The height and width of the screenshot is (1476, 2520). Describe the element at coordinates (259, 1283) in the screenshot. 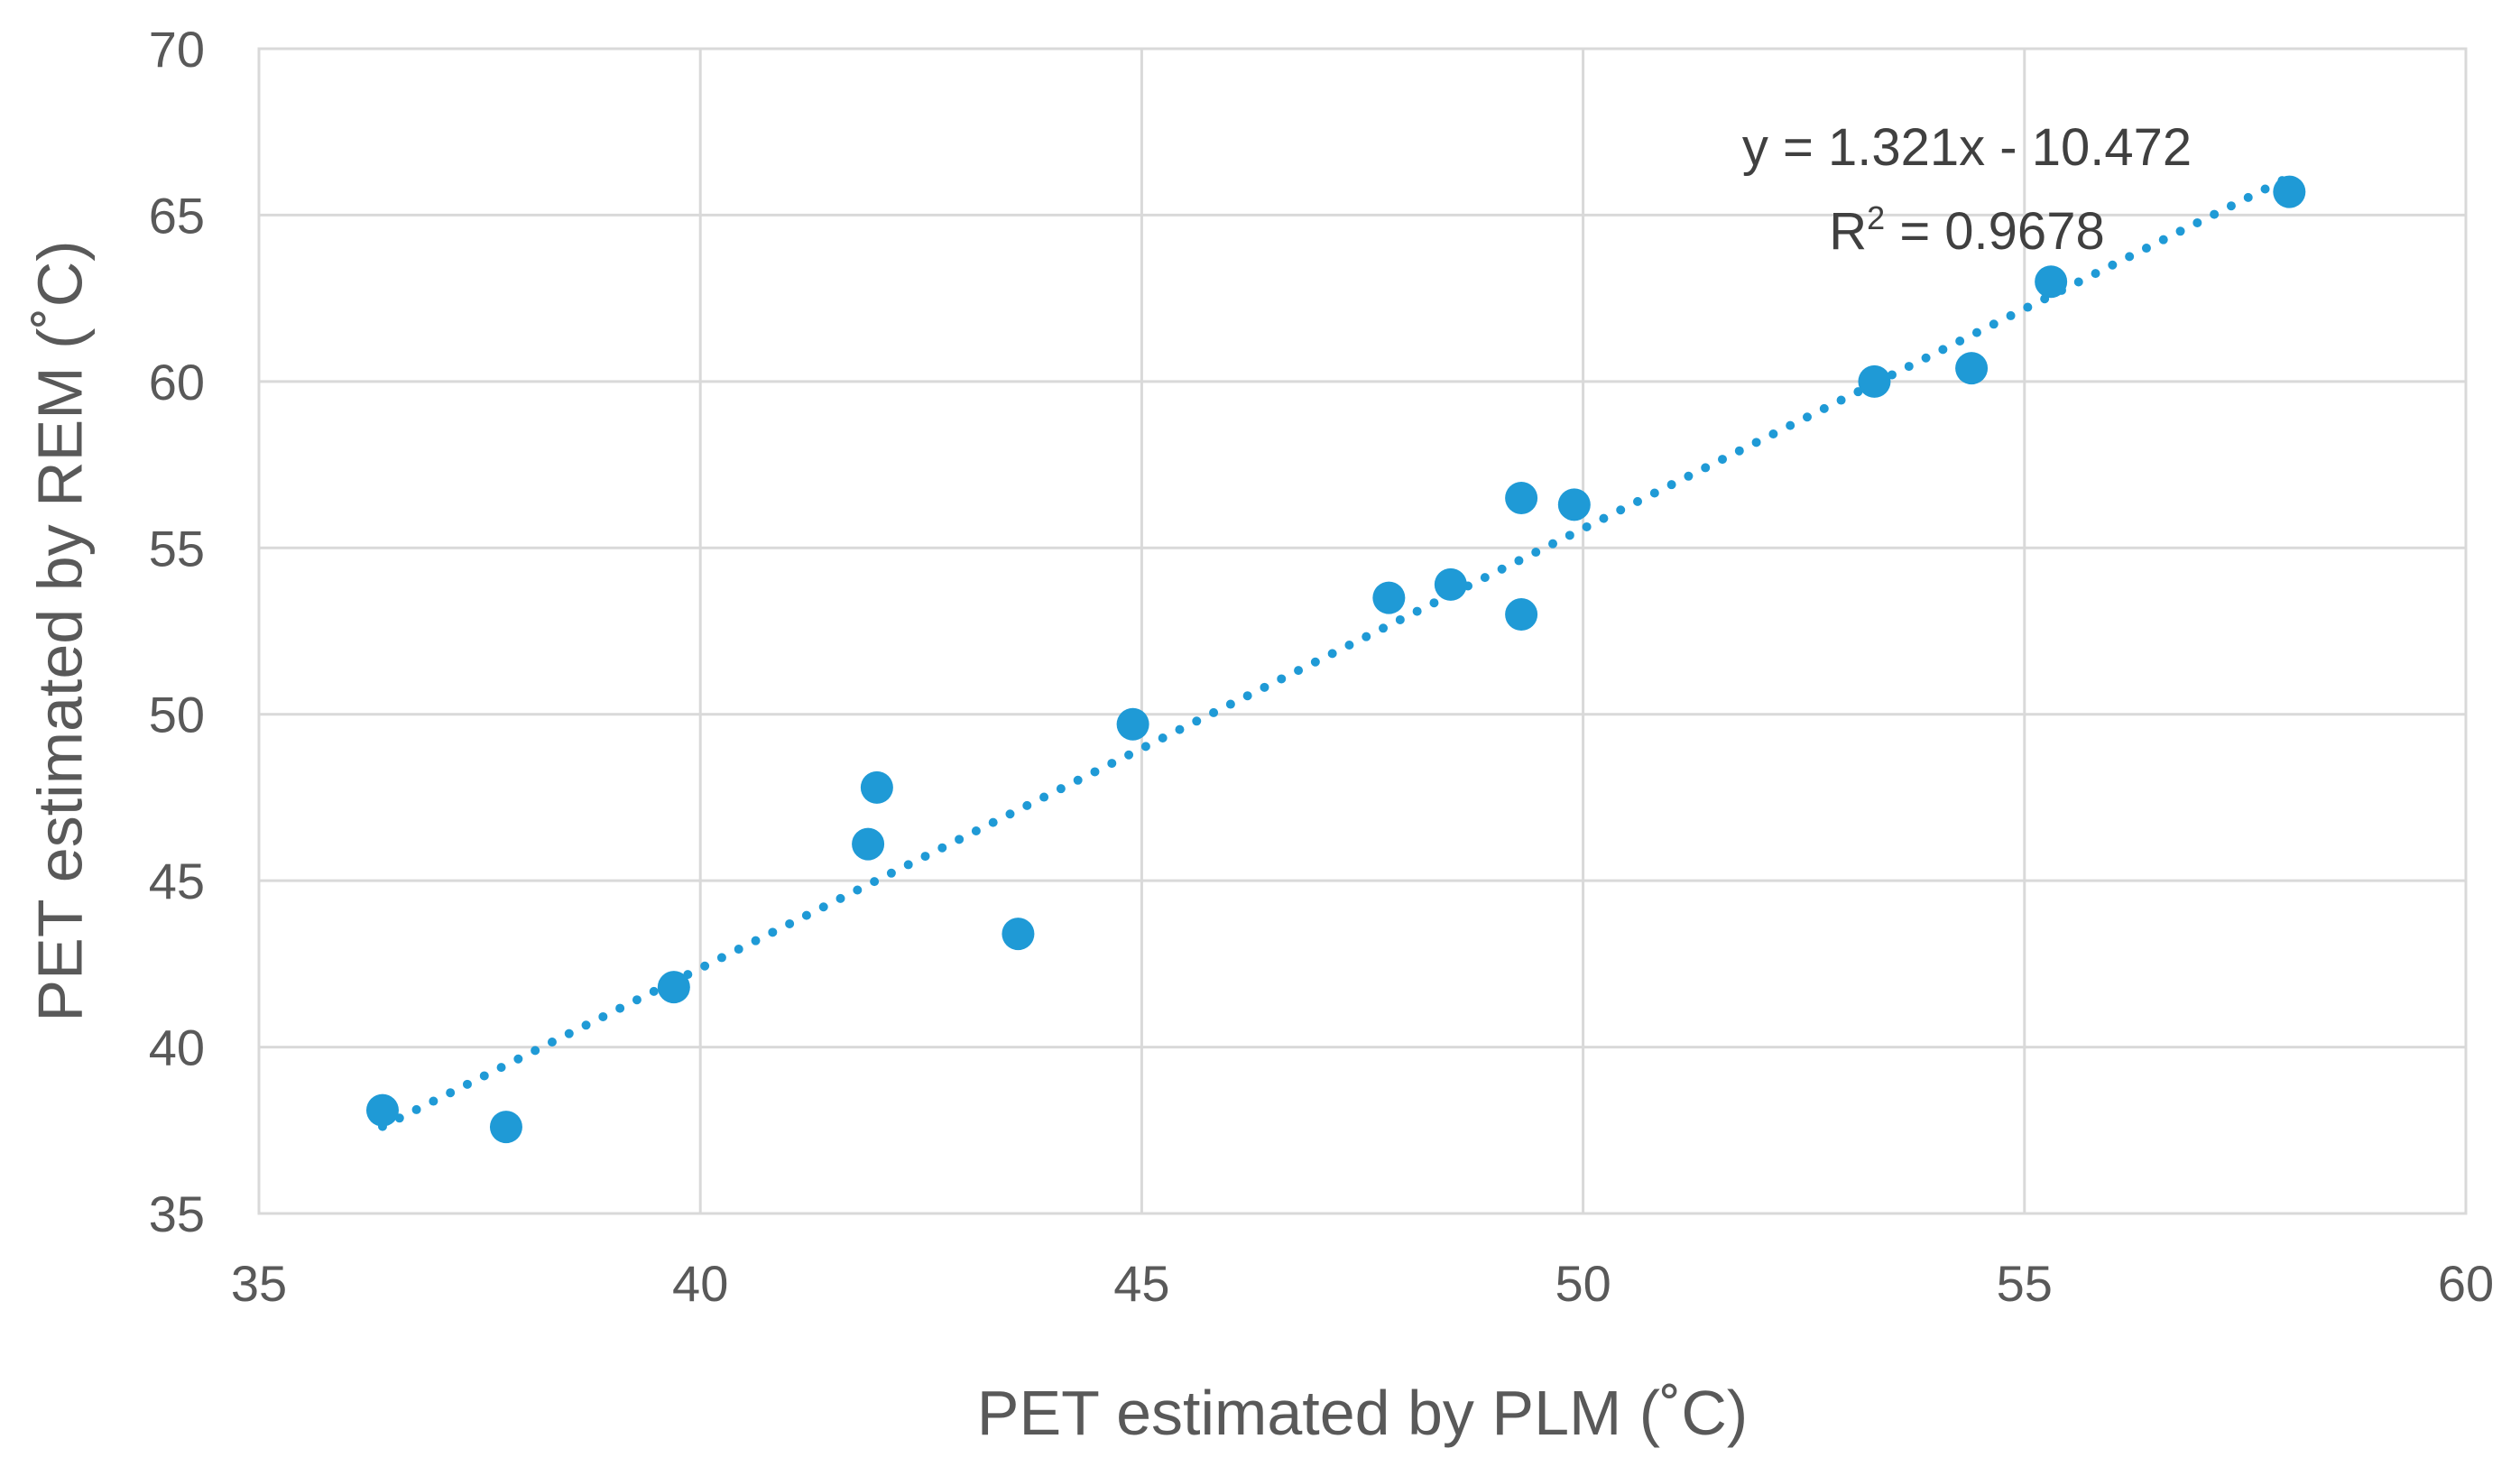

I see `x-tick-label: 35` at that location.